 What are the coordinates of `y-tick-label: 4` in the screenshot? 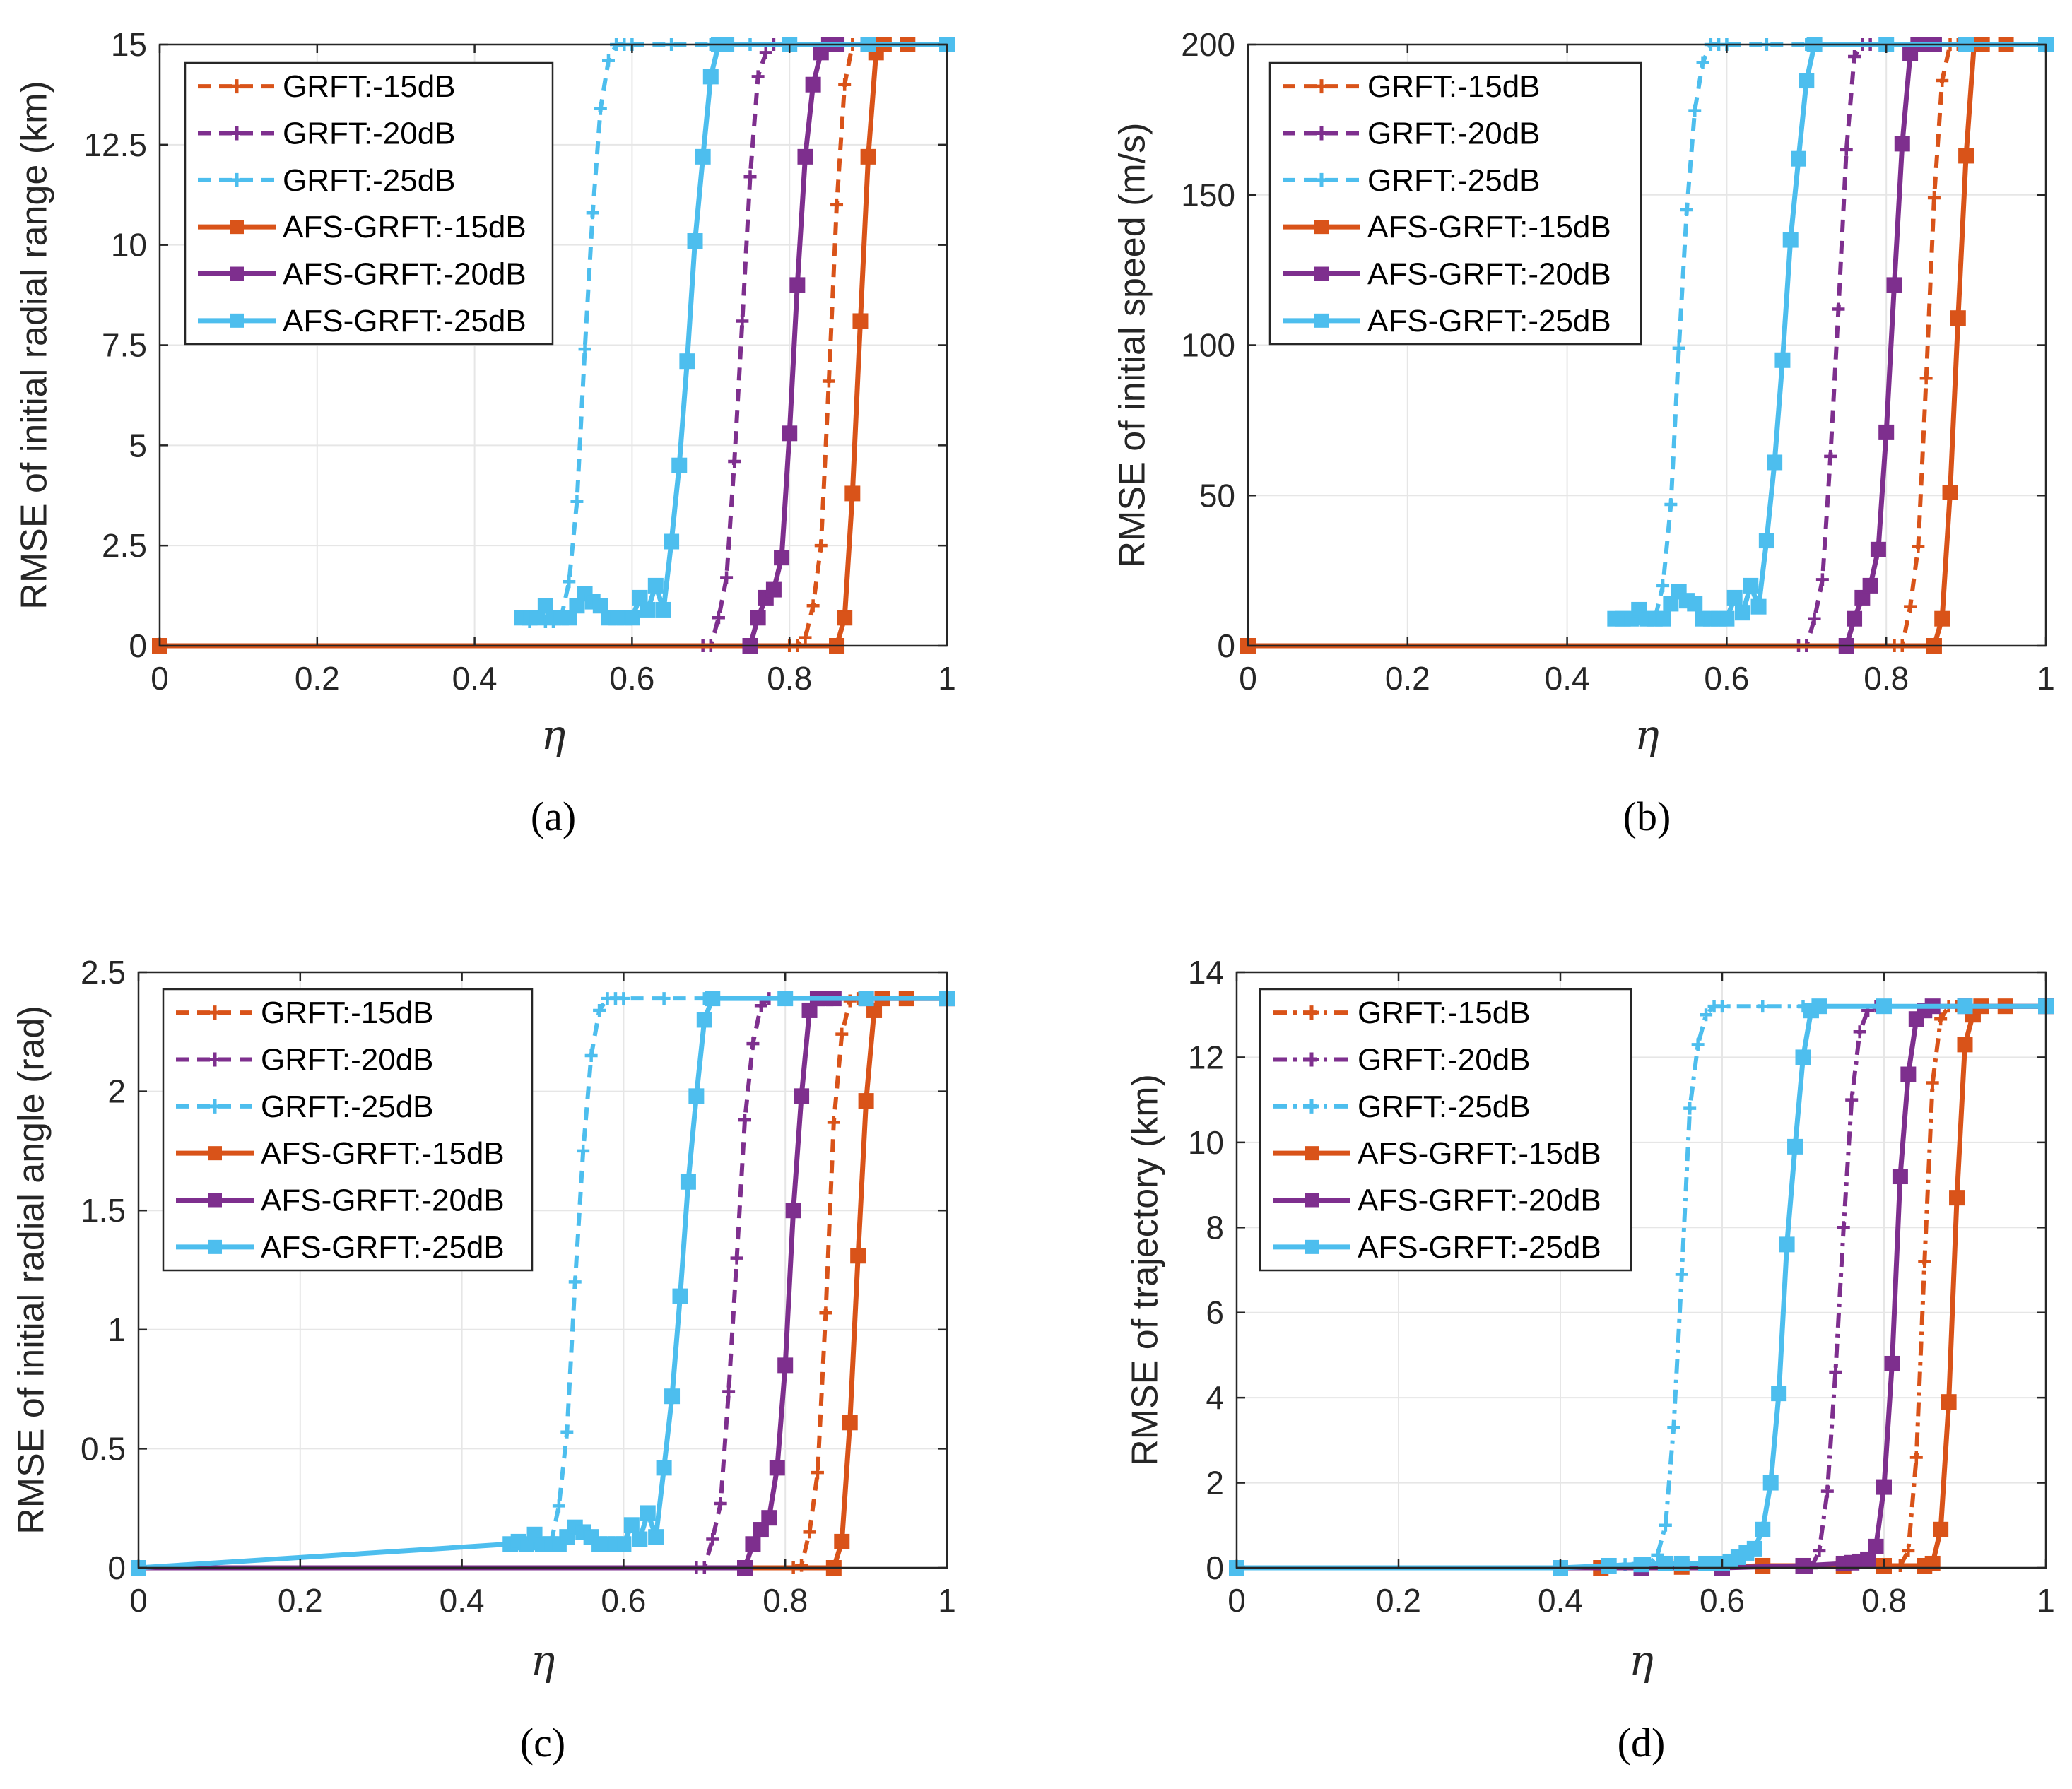 It's located at (1215, 1397).